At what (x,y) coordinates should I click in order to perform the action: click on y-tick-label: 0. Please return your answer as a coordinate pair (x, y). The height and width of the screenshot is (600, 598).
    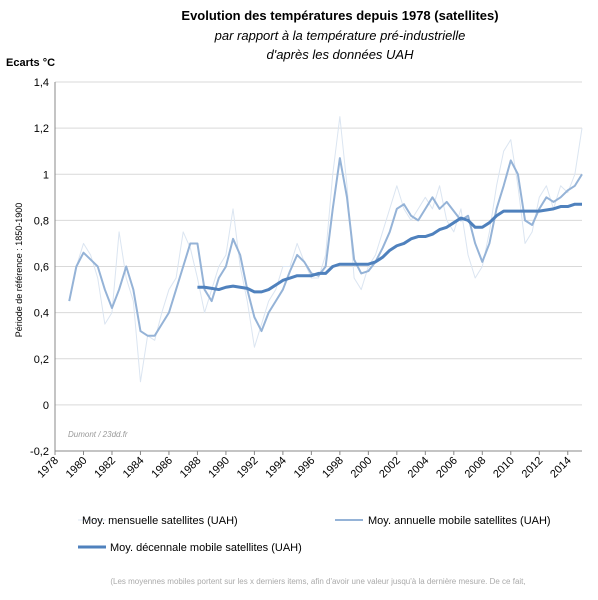
    Looking at the image, I should click on (46, 406).